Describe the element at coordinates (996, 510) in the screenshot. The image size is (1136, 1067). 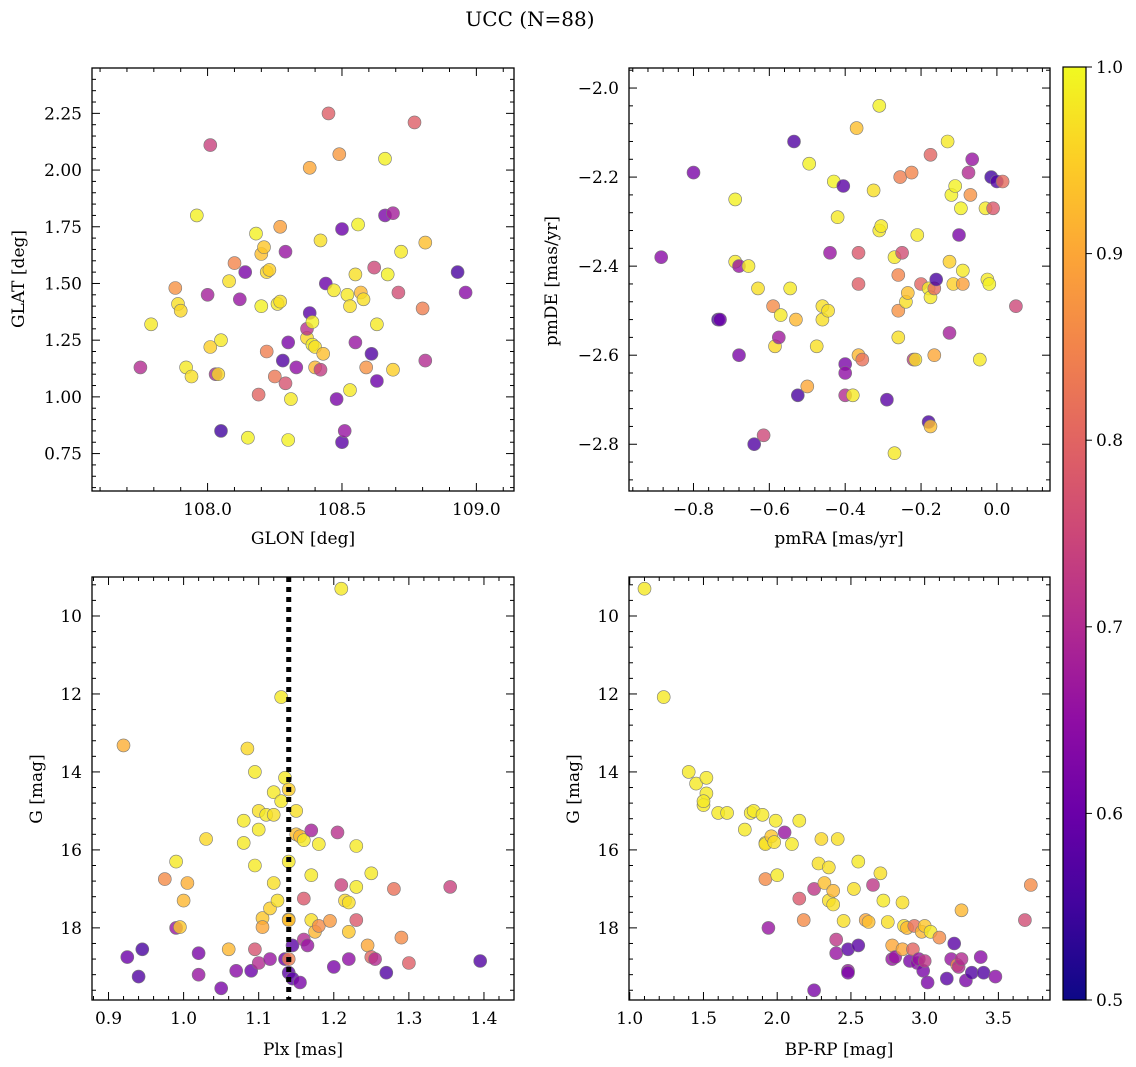
I see `x-tick-label: 0.0` at that location.